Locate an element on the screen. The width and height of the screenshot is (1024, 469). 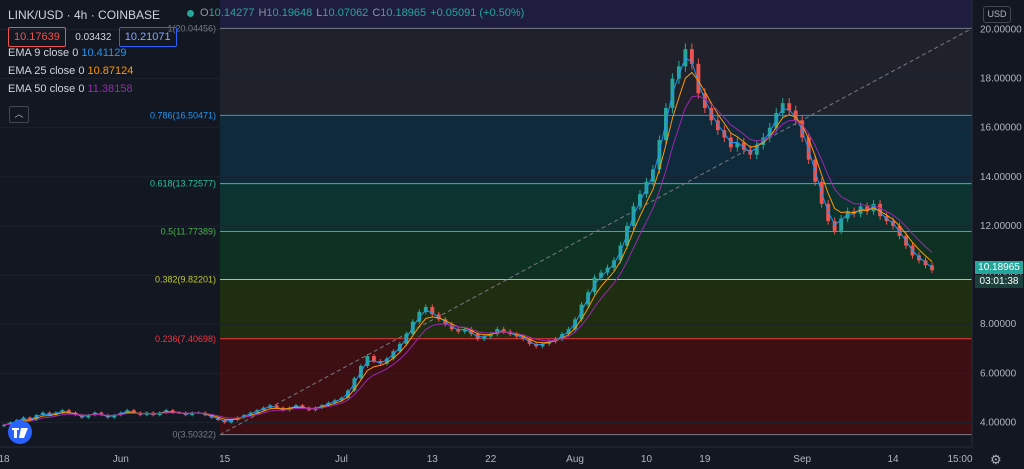
ema-value: 10.41129 is located at coordinates (104, 53).